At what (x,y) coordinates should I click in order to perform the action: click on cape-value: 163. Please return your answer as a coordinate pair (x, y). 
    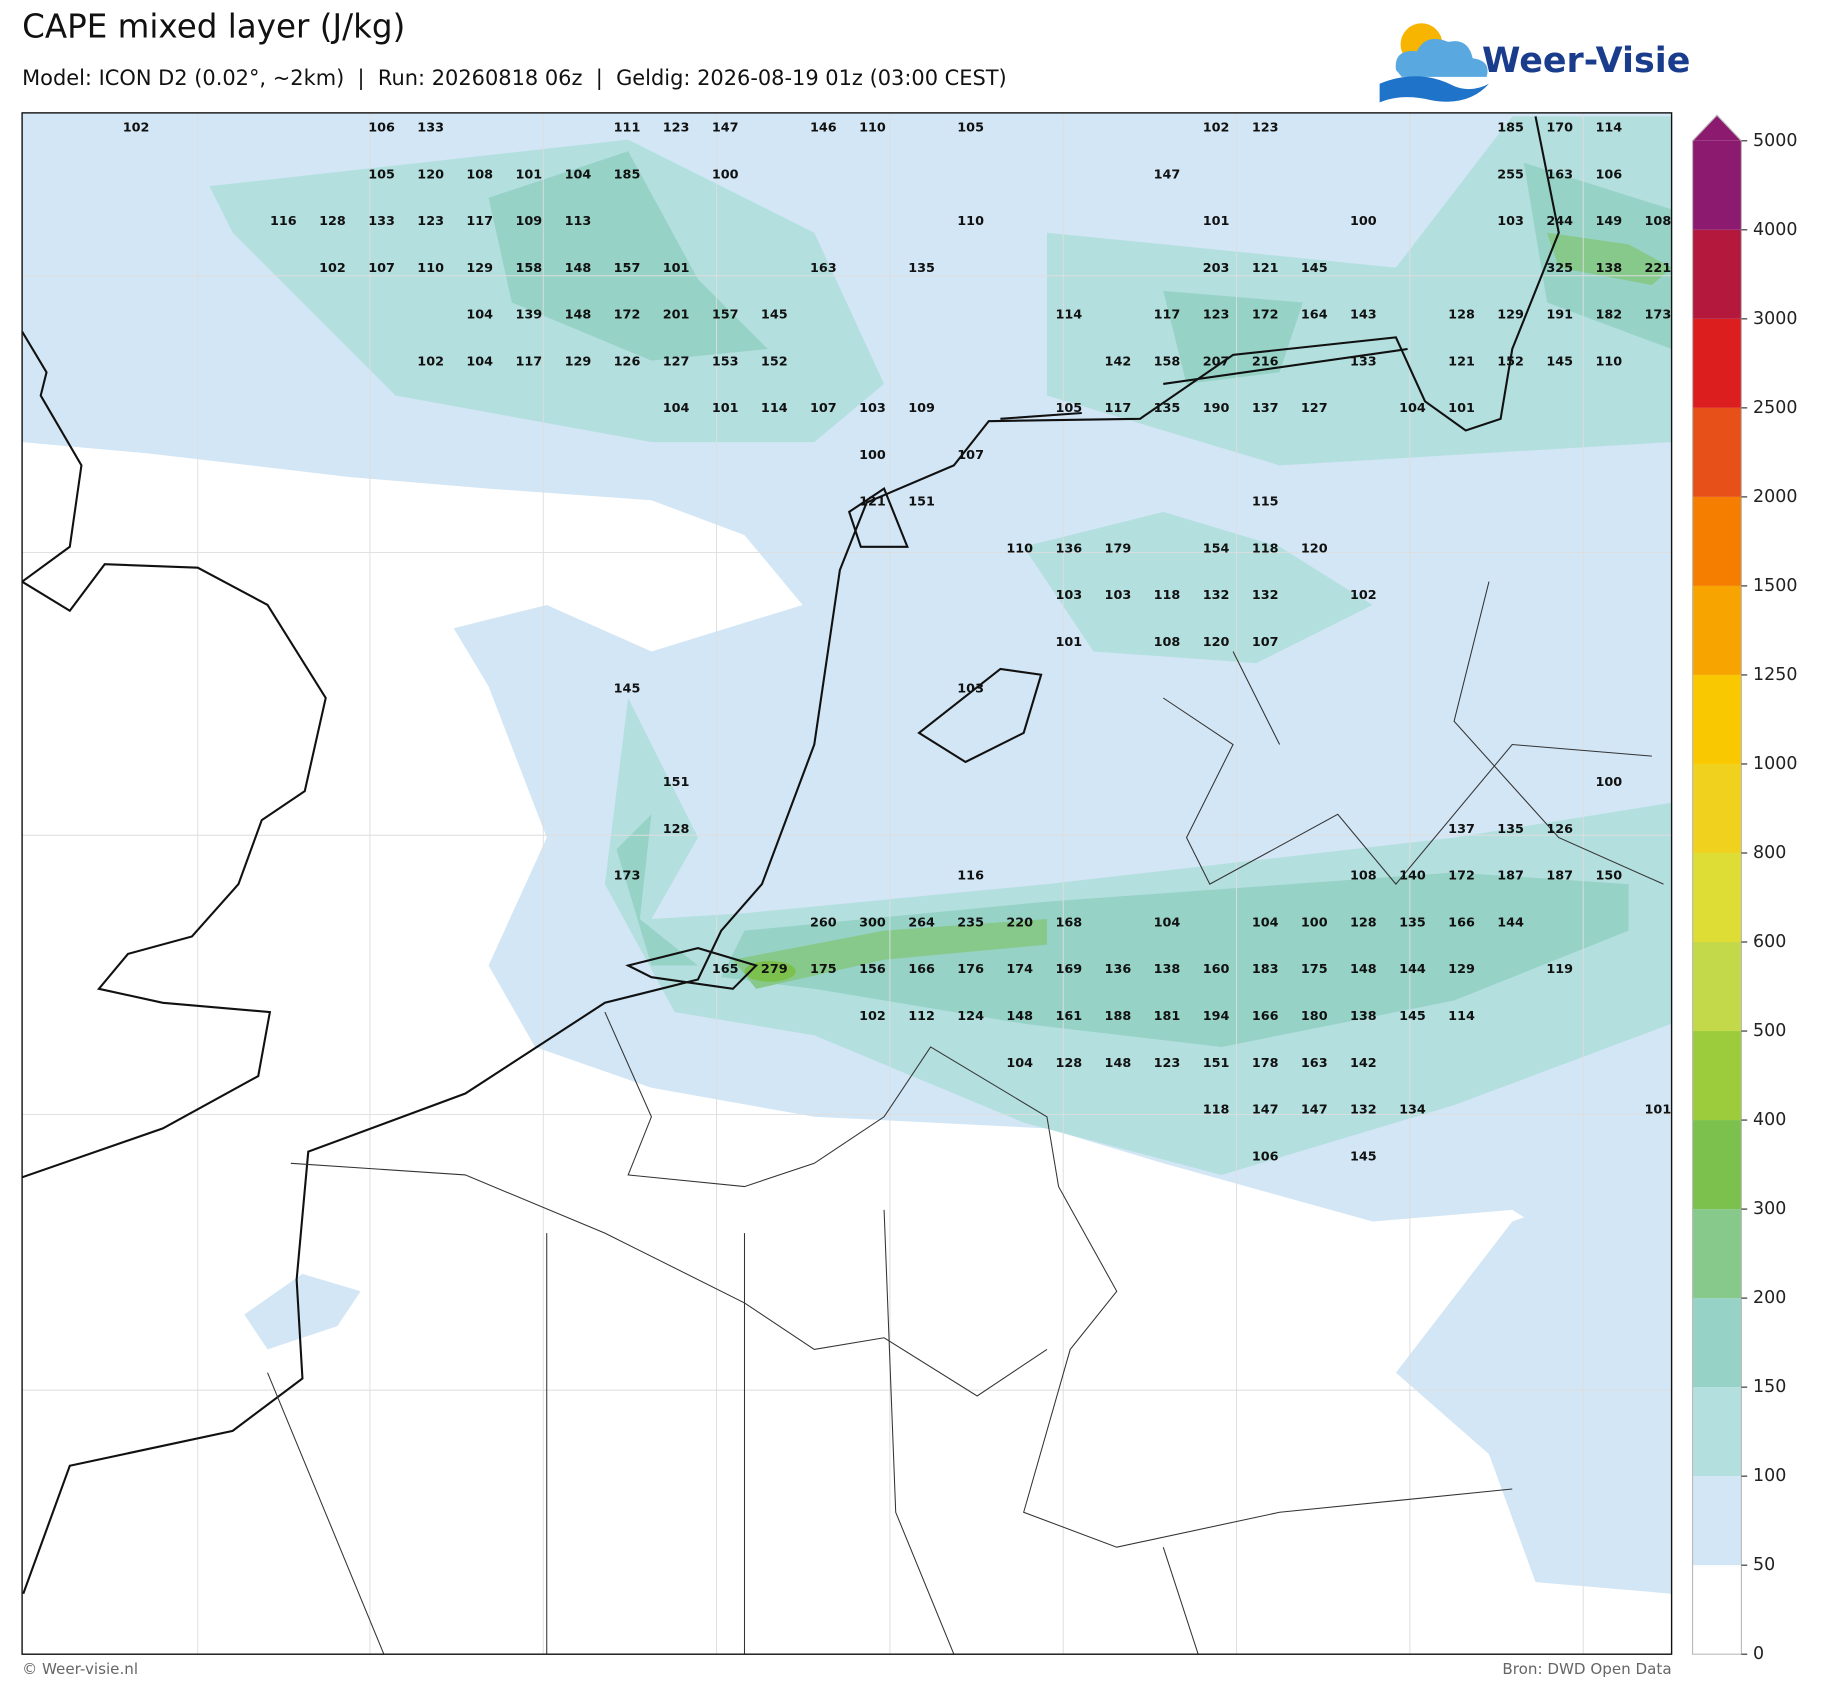
    Looking at the image, I should click on (1314, 1063).